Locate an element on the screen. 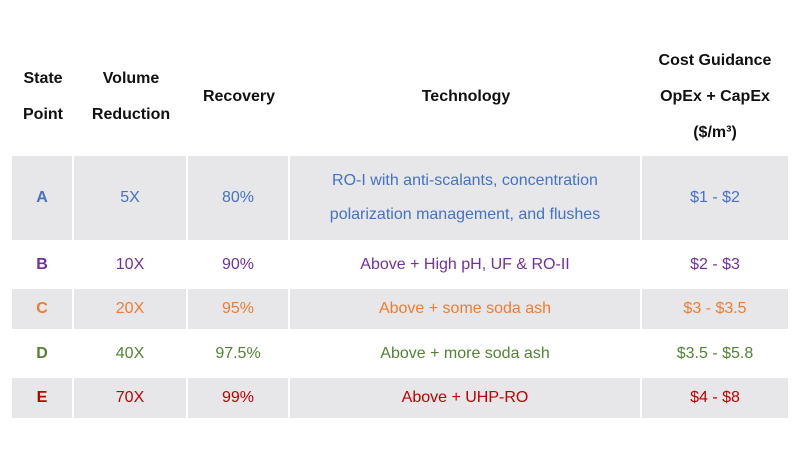  technology-line-2: polarization management, and flushes is located at coordinates (465, 214).